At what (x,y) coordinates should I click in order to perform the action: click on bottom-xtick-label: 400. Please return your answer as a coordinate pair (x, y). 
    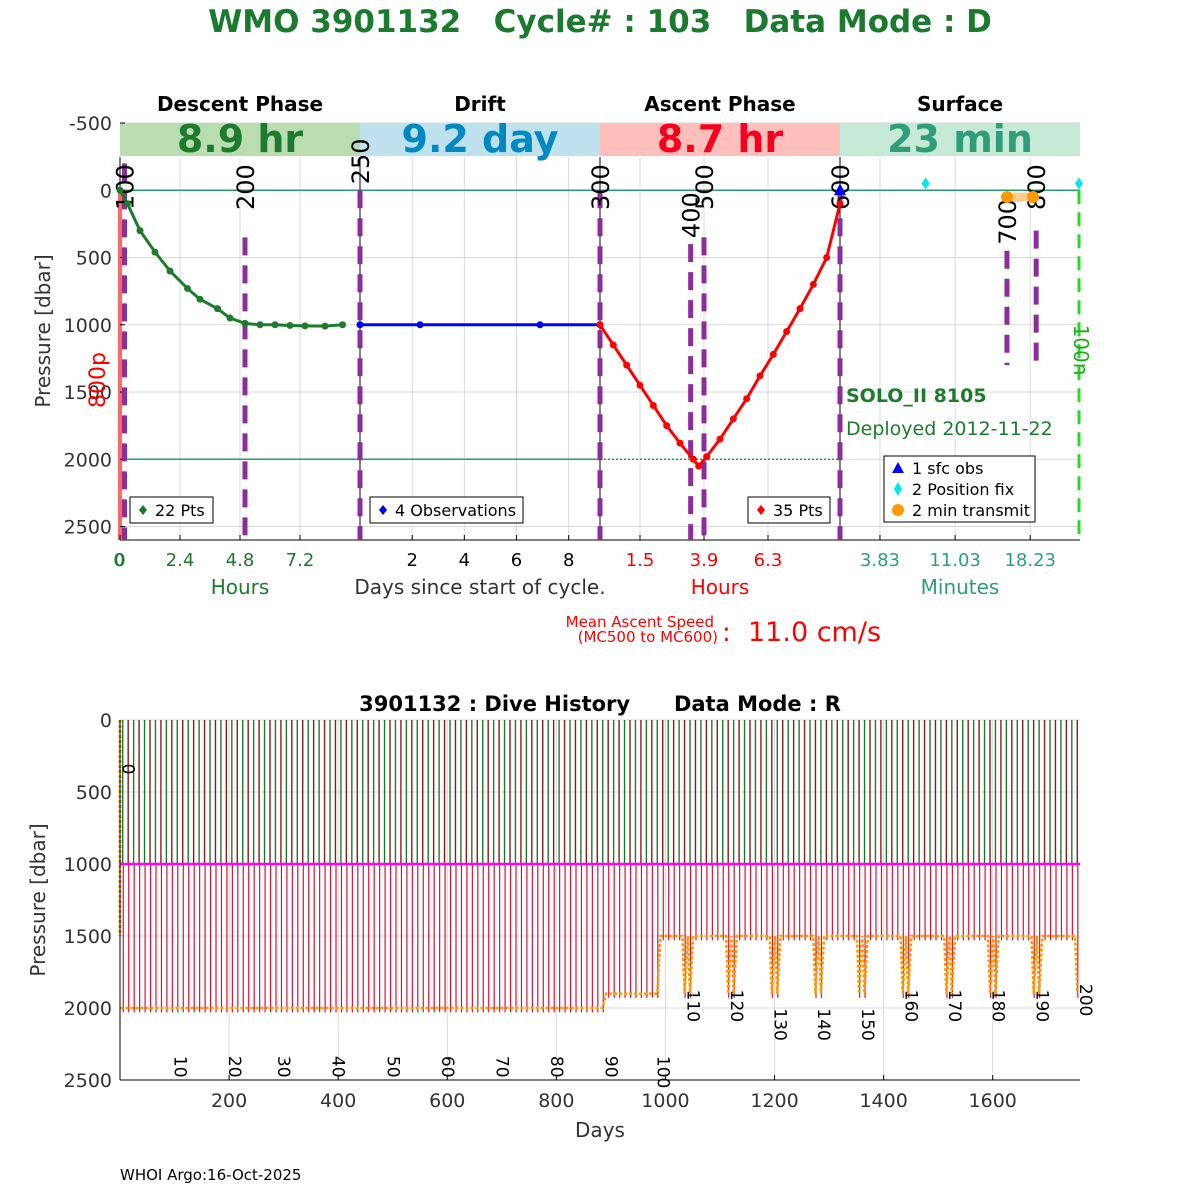
    Looking at the image, I should click on (338, 1101).